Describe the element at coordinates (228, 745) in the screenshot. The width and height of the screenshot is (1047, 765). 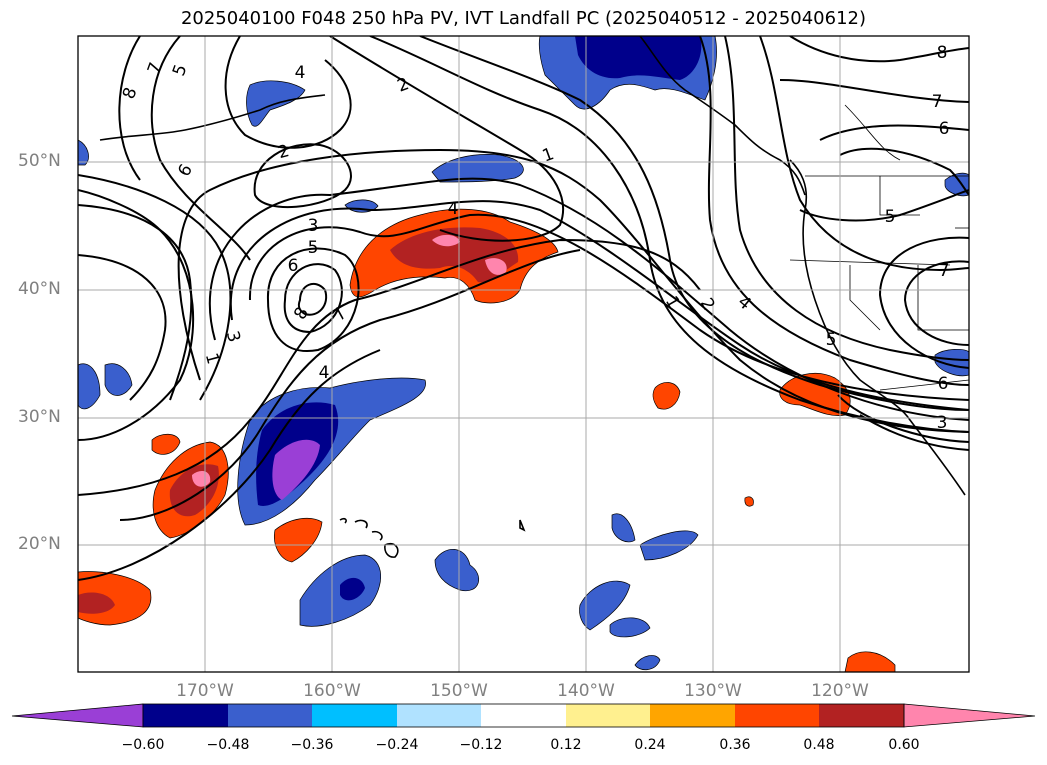
I see `colorbar-tick-label: −0.48` at that location.